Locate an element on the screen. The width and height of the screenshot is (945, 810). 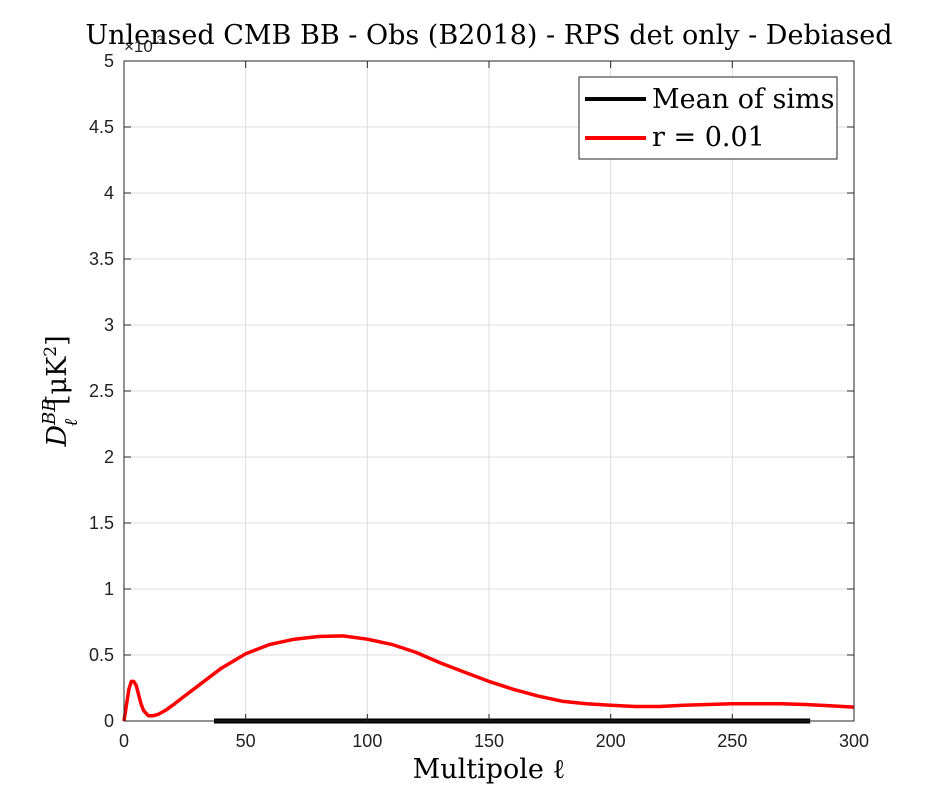
x-tick-label: 250 is located at coordinates (732, 741).